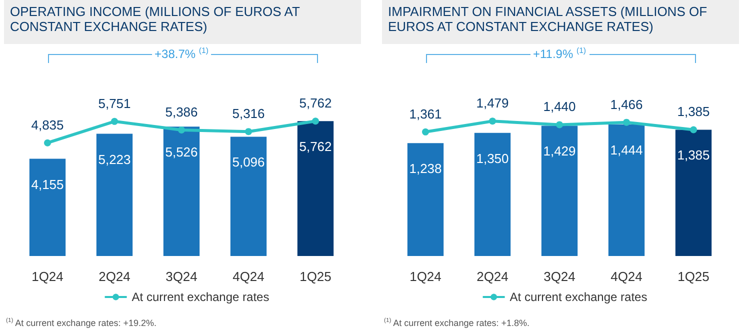 The image size is (747, 333). I want to click on chart-title: OPERATING INCOME (MILLIONS OF EUROS AT CONSTANT EXCHANGE RATES), so click(182, 22).